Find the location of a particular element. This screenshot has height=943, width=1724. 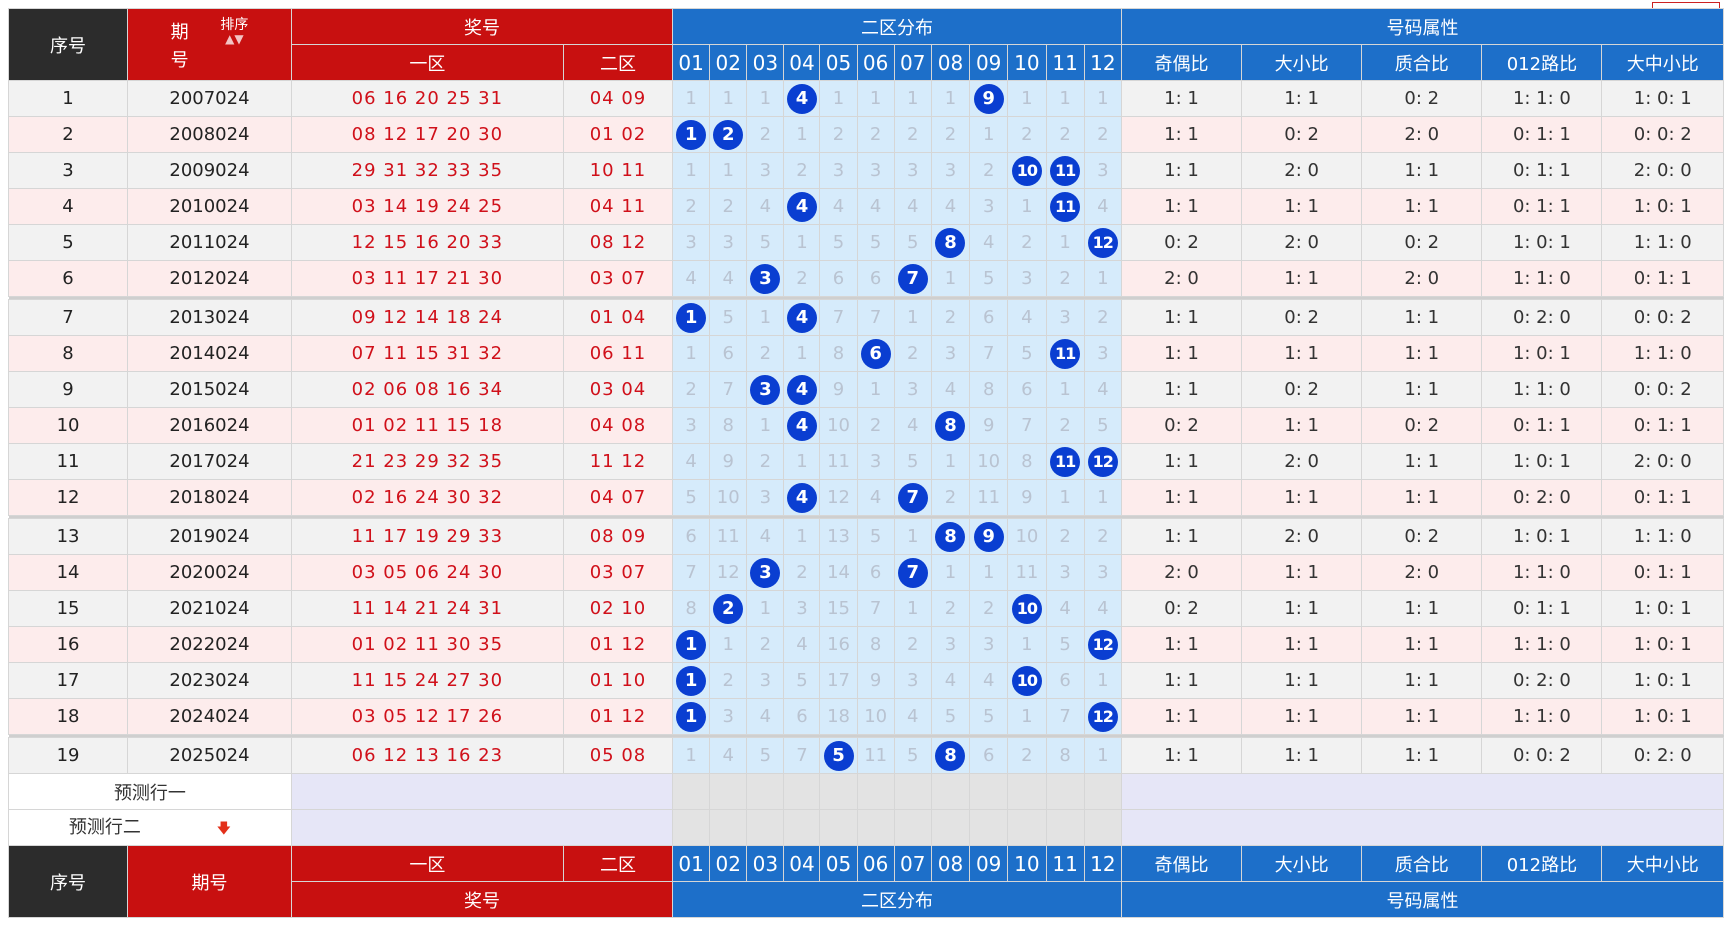

header-attr-col: 奇偶比 is located at coordinates (1181, 62).